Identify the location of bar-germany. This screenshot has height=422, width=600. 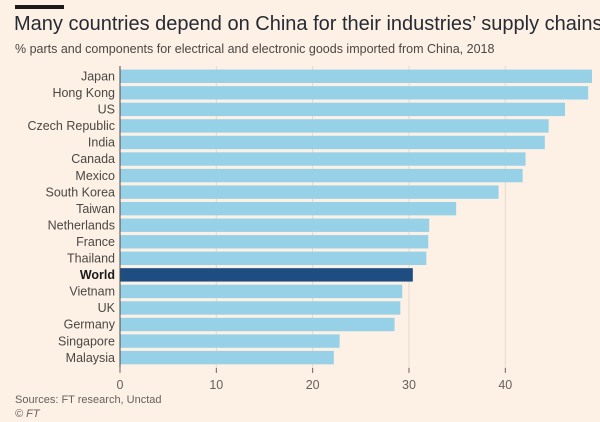
(257, 324).